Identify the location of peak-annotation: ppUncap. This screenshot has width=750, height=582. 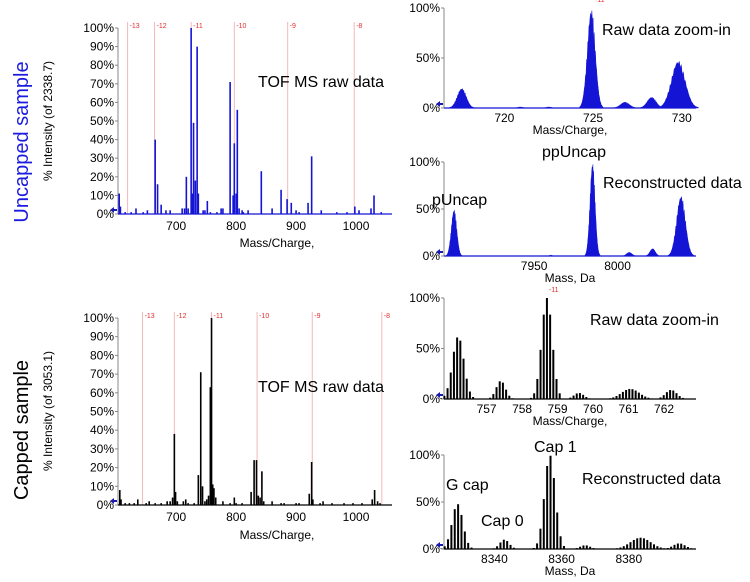
(574, 152).